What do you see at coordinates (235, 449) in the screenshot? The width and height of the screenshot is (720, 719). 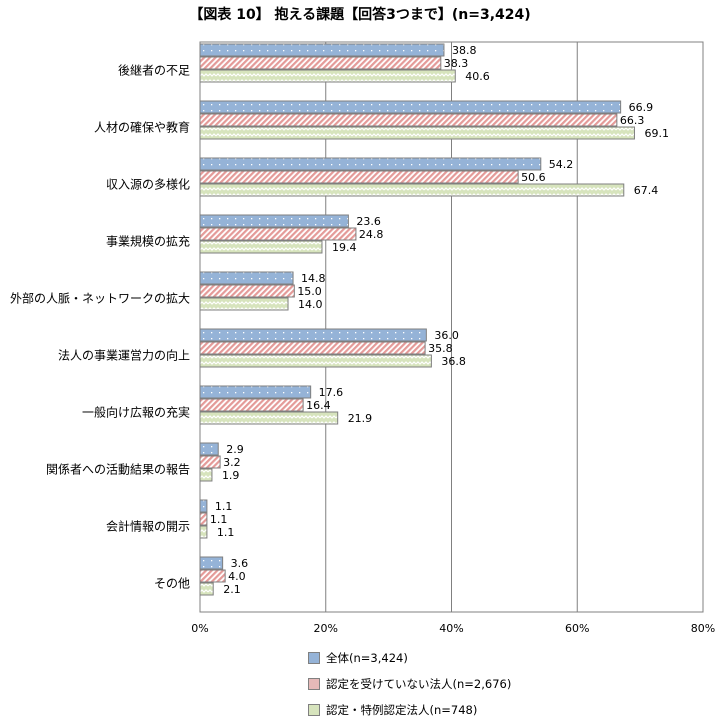 I see `data-label: 2.9` at bounding box center [235, 449].